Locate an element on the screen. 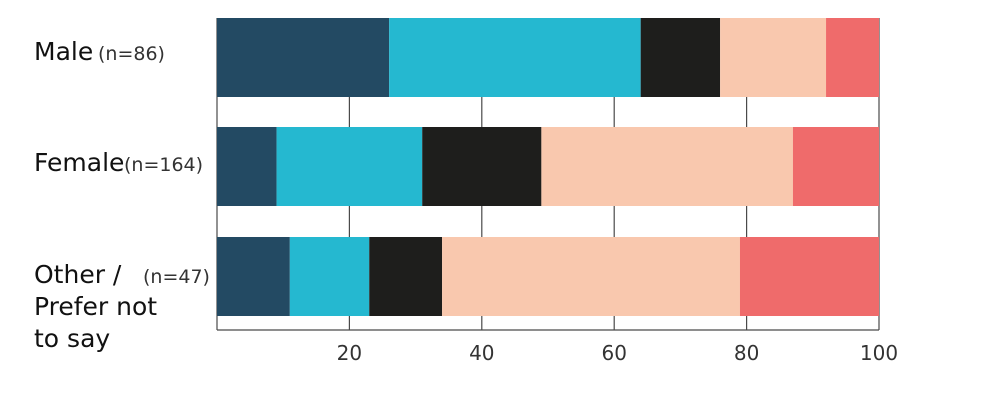  category-n-label-2: (n=47) is located at coordinates (176, 277).